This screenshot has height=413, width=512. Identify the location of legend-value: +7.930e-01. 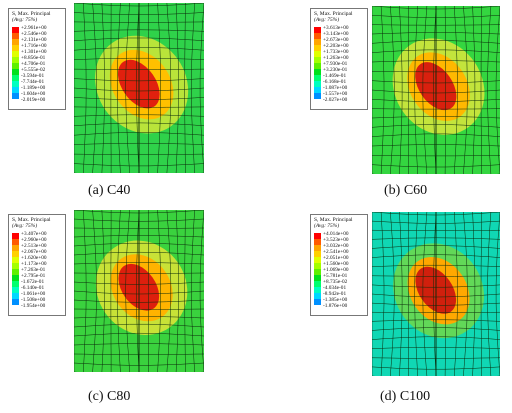
(335, 64).